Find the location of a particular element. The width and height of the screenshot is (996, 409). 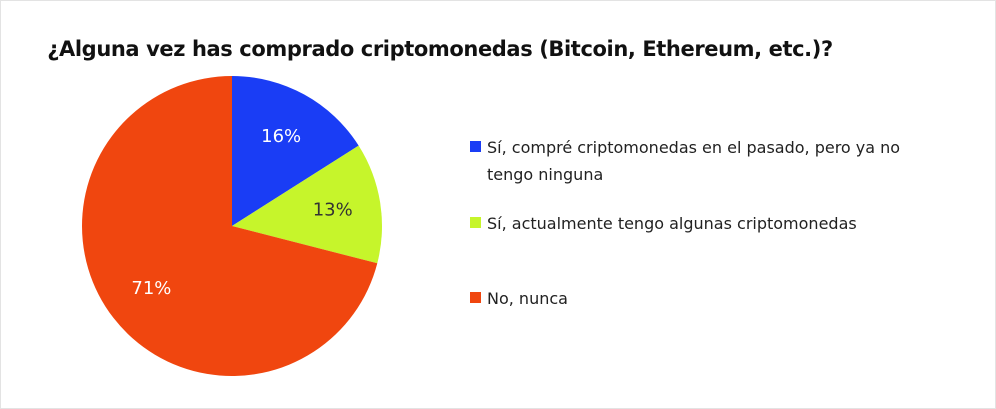

legend-label-never: No, nunca is located at coordinates (527, 298).